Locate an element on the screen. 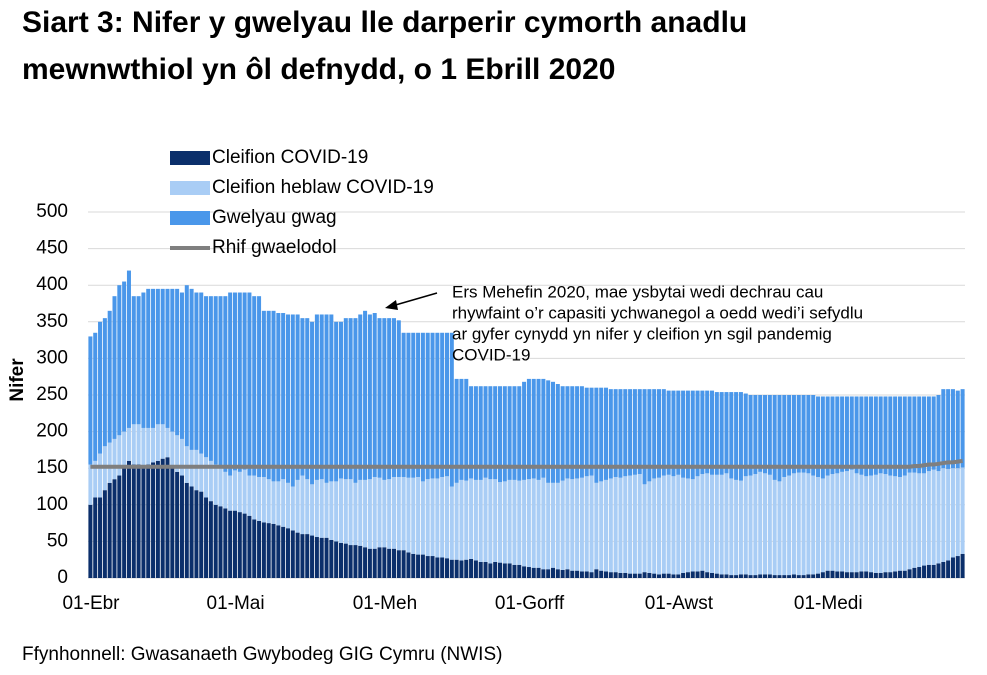 The image size is (987, 675). x-tick-label: 01-Gorff is located at coordinates (530, 603).